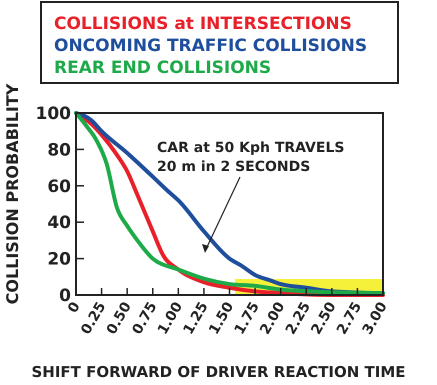  Describe the element at coordinates (250, 157) in the screenshot. I see `annotation: CAR at 50 Kph TRAVELS 20 m in 2 SECONDS` at that location.